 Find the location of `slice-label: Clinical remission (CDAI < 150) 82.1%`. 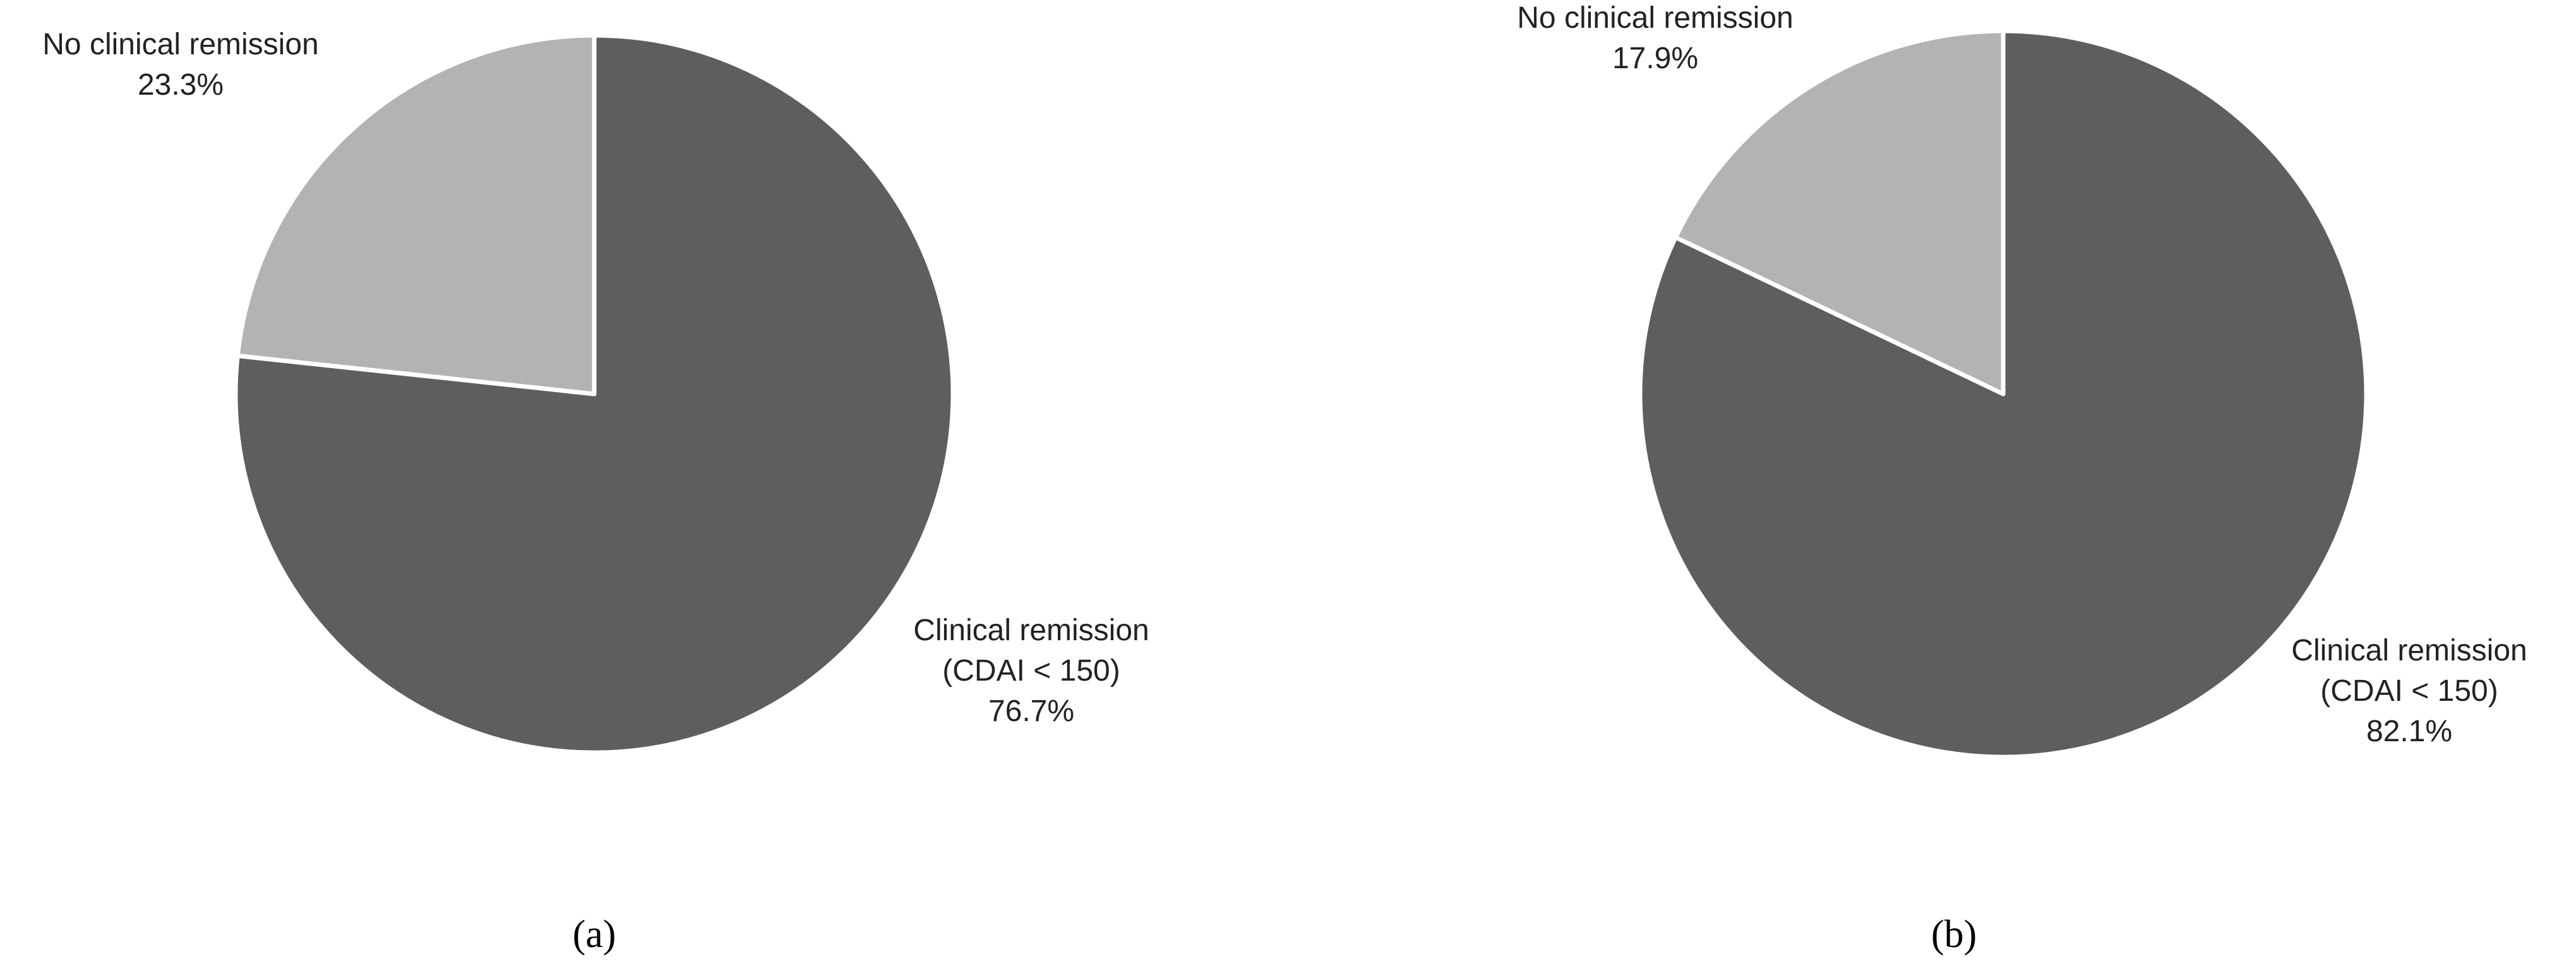

slice-label: Clinical remission (CDAI < 150) 82.1% is located at coordinates (2409, 691).